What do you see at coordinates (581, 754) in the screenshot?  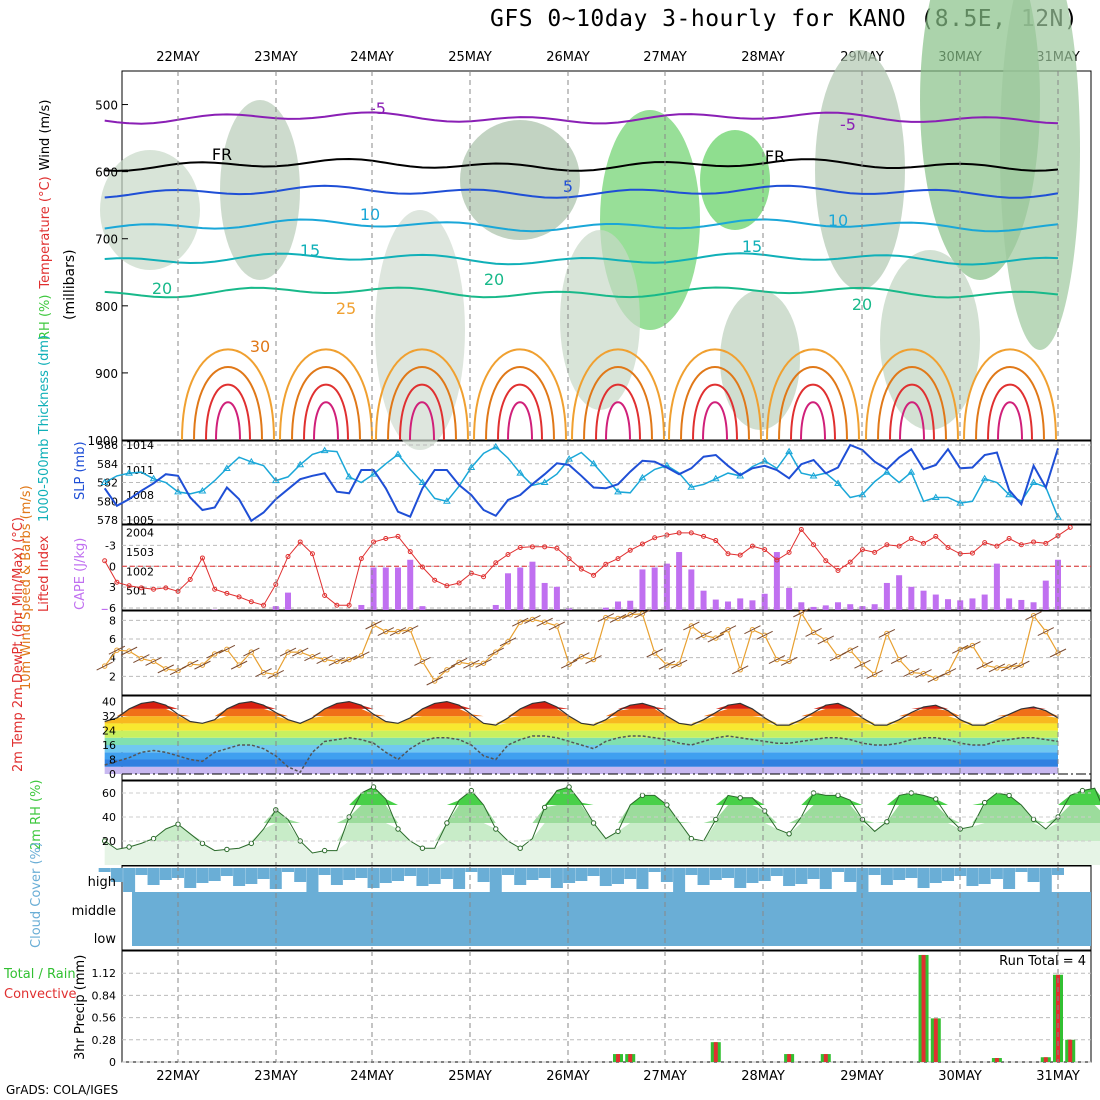 I see `dewpoint-line` at bounding box center [581, 754].